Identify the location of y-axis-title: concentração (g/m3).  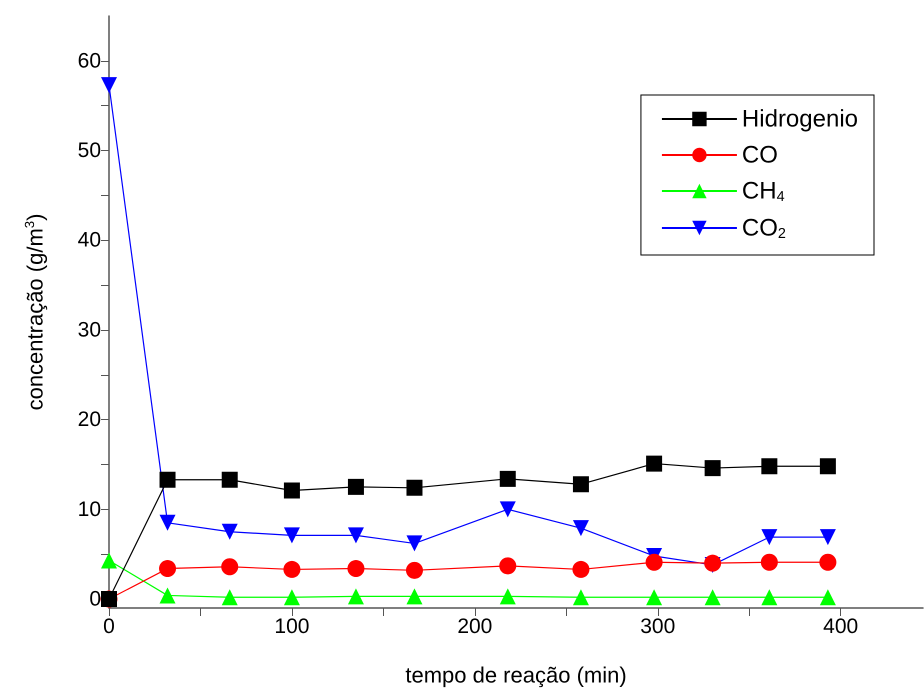
(35, 312).